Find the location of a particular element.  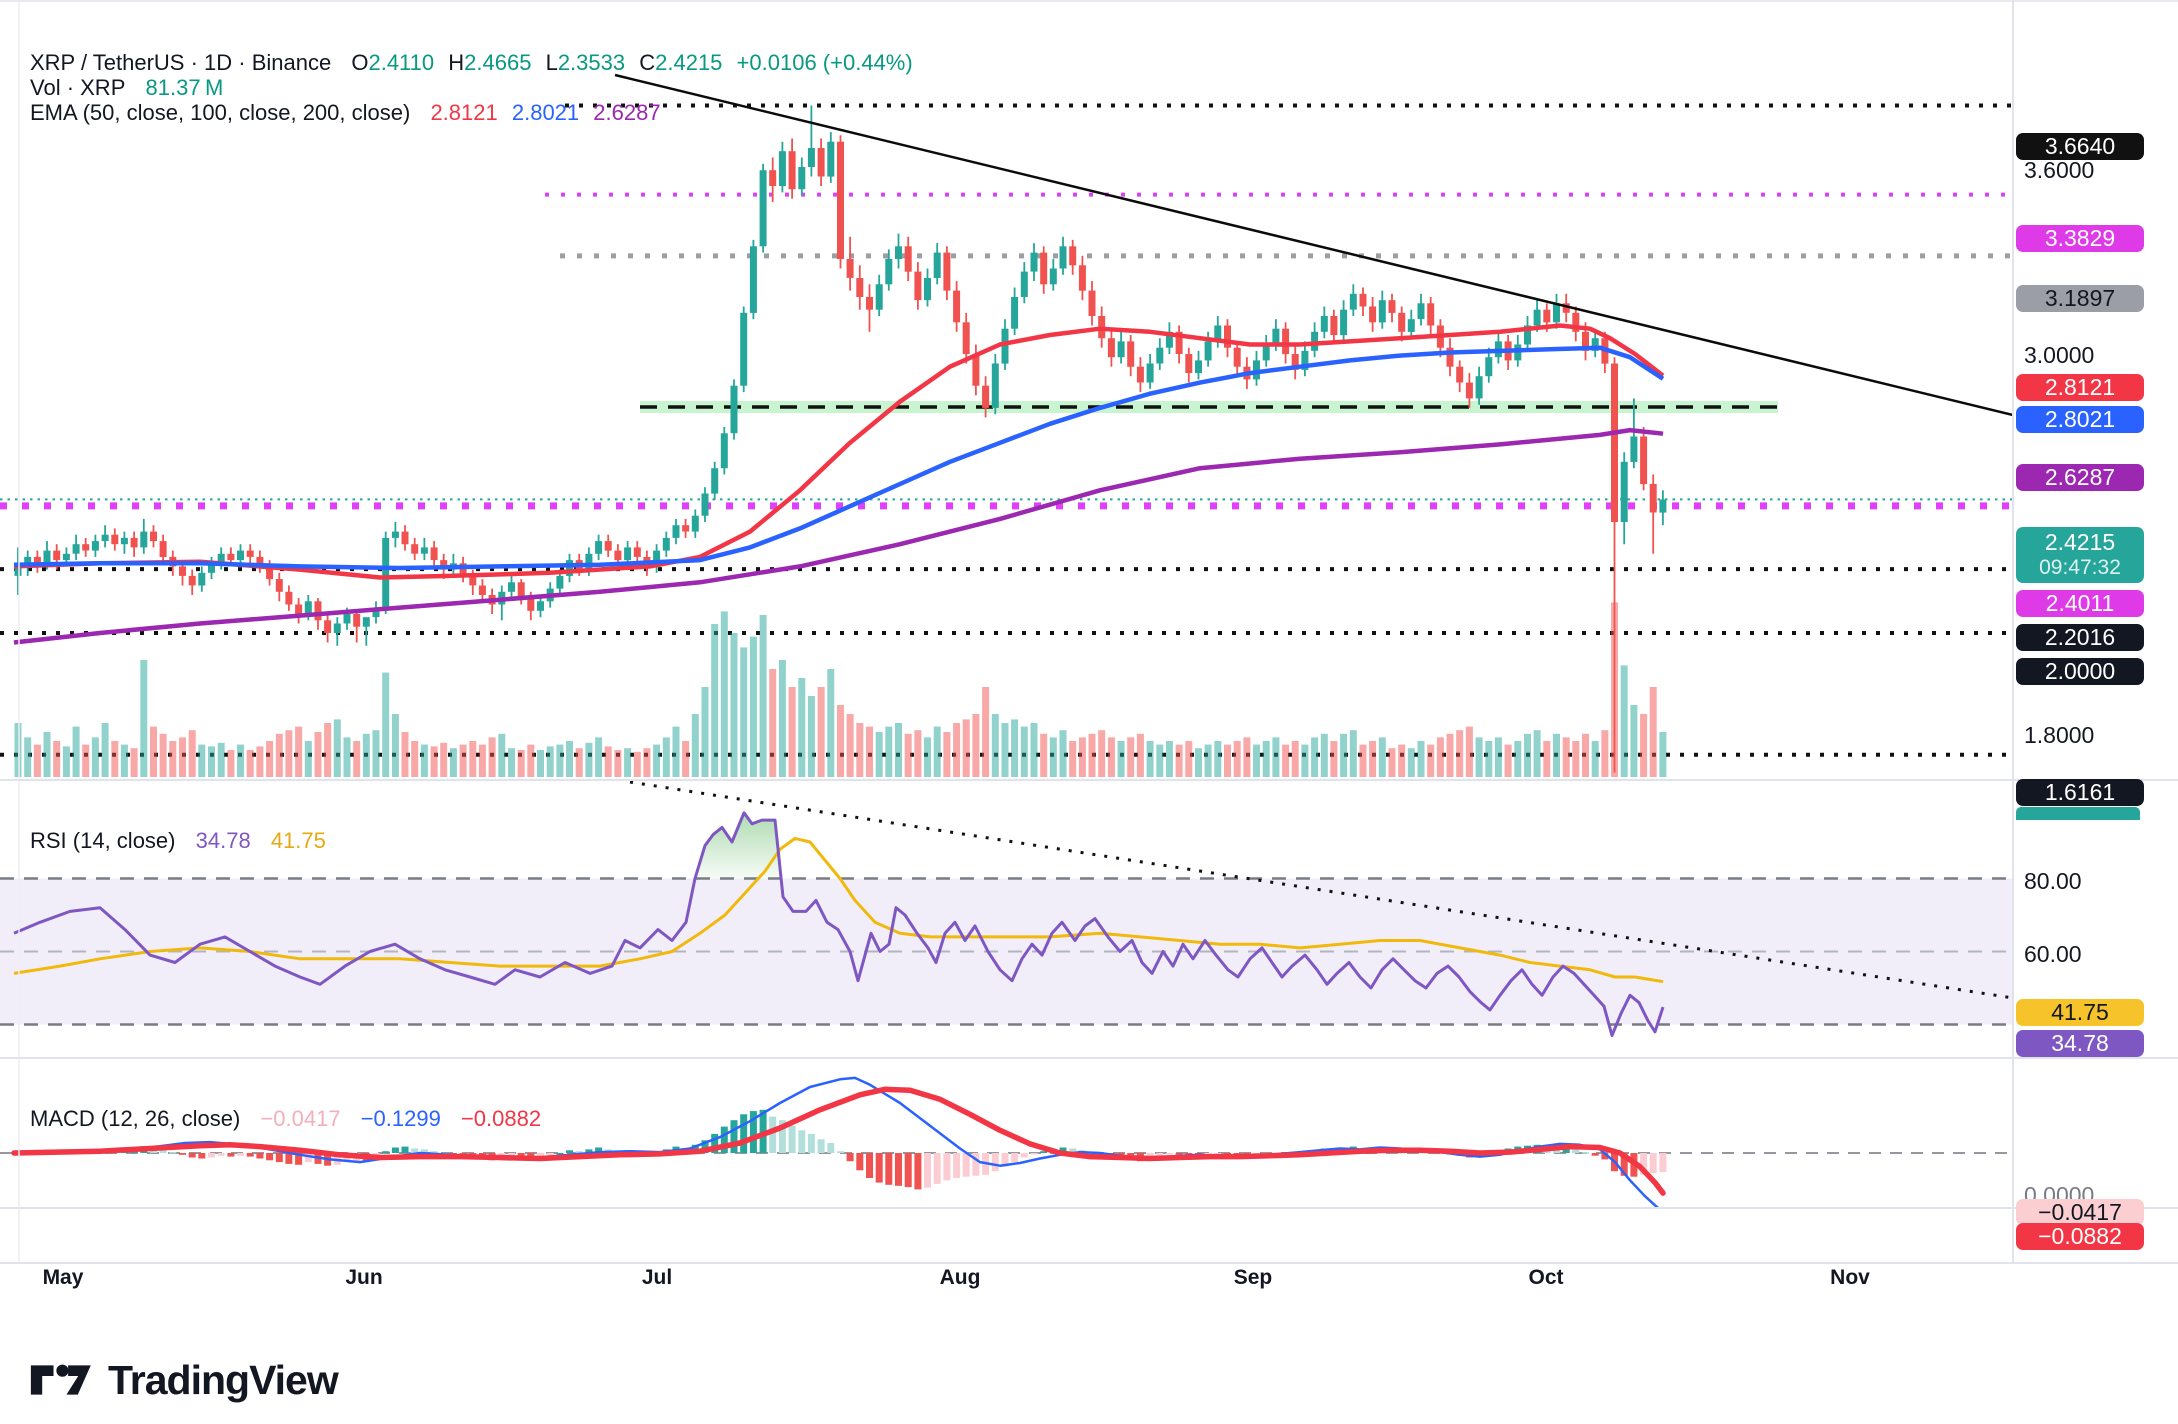

change-value: +0.0106 (+0.44%) is located at coordinates (824, 62).